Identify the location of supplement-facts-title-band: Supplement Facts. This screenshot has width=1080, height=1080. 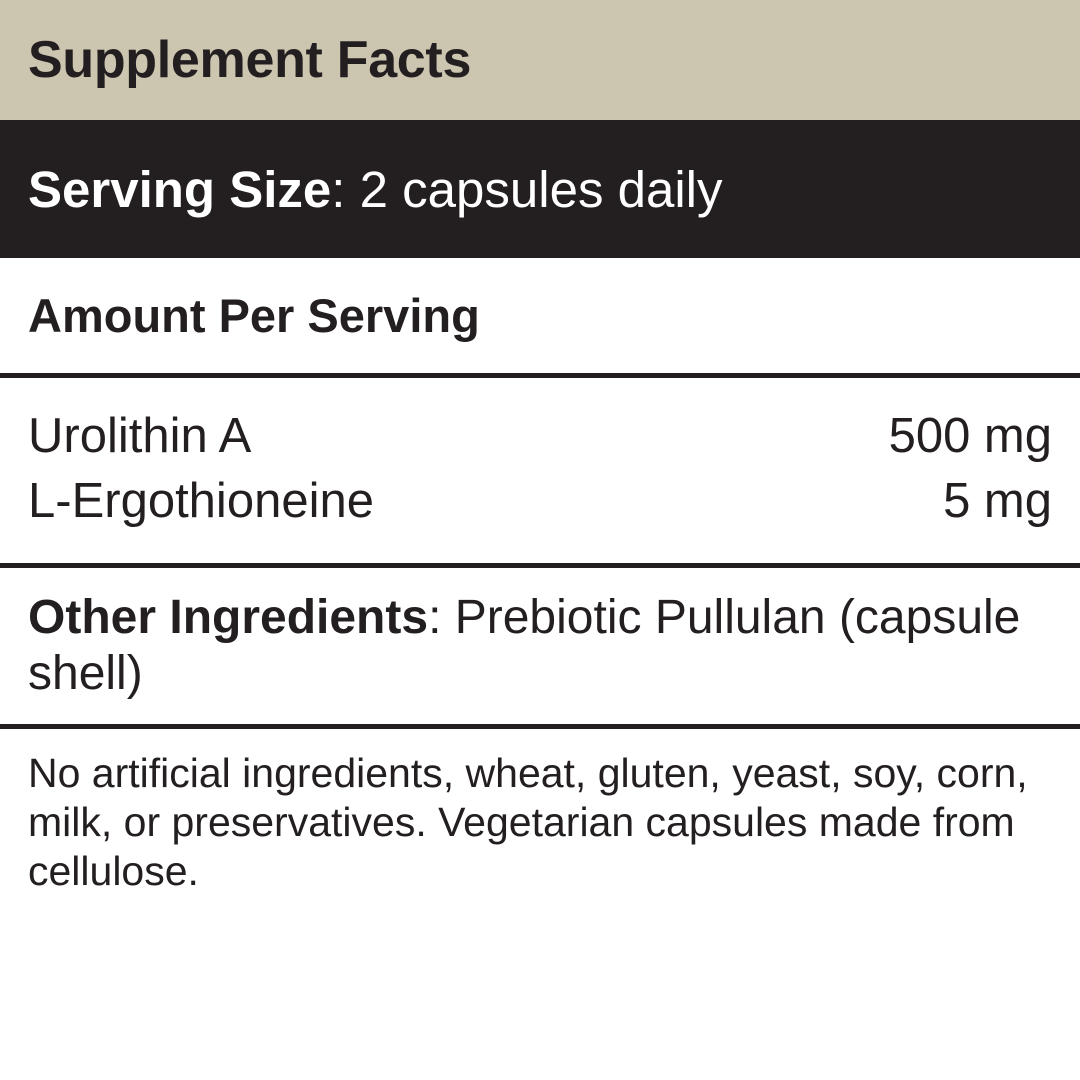
(540, 60).